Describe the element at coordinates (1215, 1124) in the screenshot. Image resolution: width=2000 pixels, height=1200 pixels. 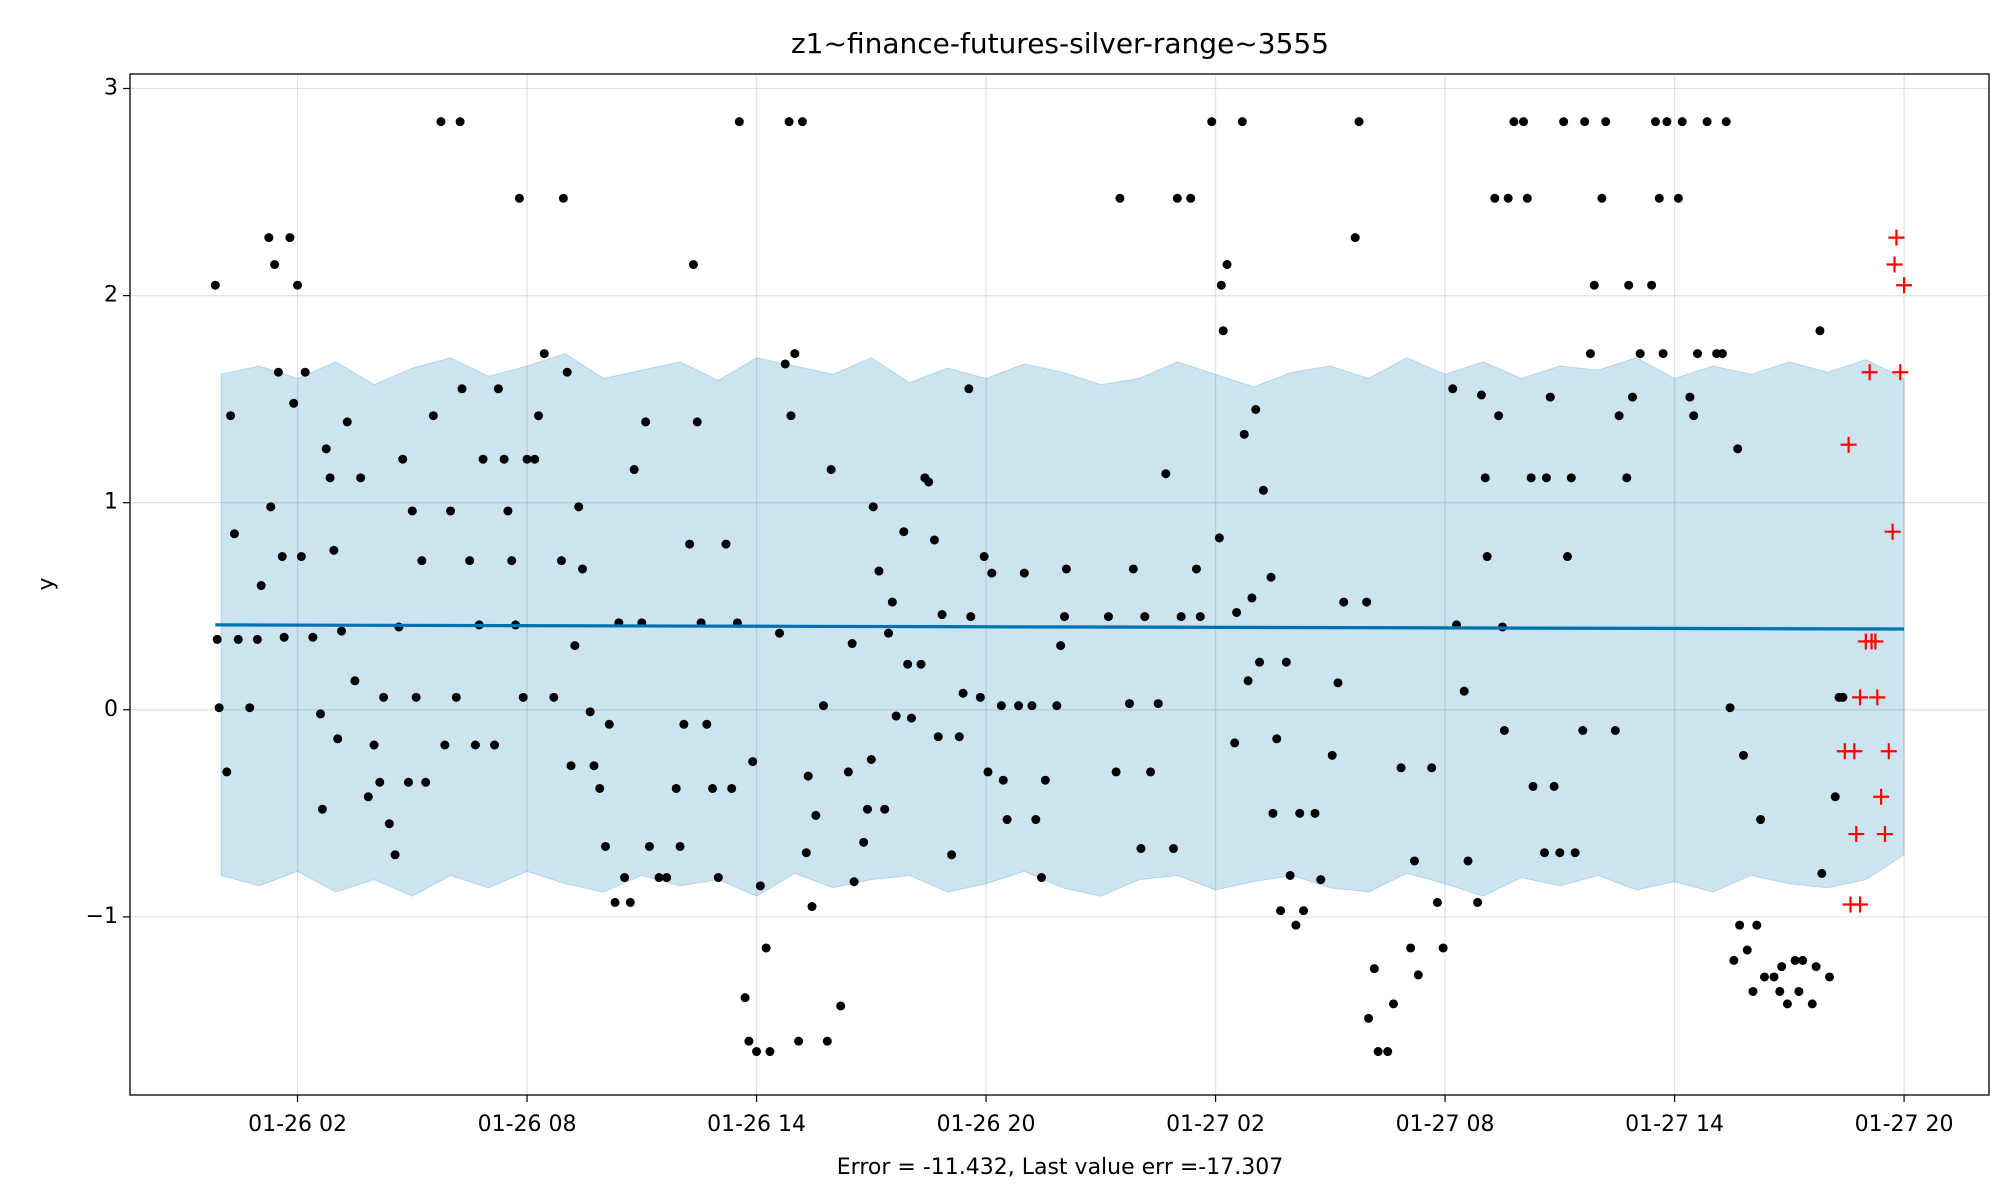
I see `x-tick-label: 01-27 02` at that location.